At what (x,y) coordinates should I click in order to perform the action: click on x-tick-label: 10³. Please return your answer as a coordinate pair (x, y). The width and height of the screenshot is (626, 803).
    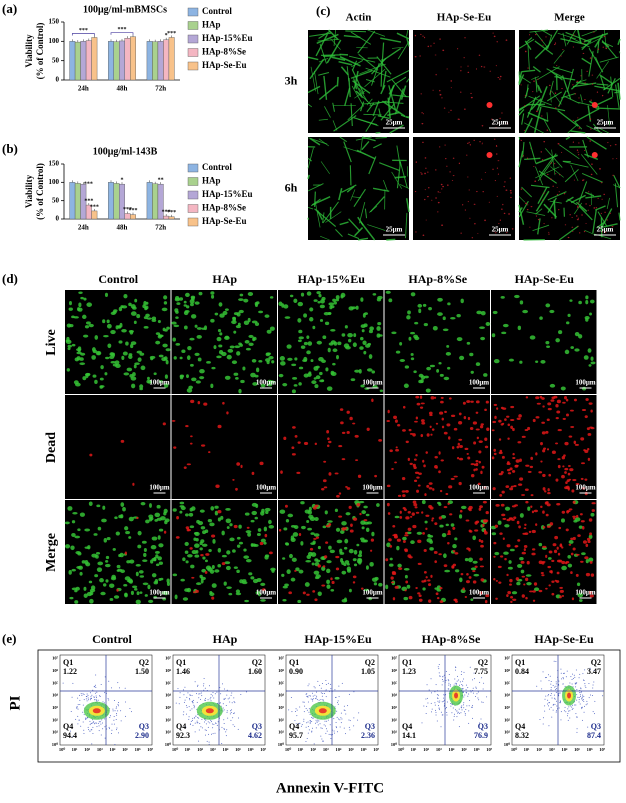
    Looking at the image, I should click on (213, 749).